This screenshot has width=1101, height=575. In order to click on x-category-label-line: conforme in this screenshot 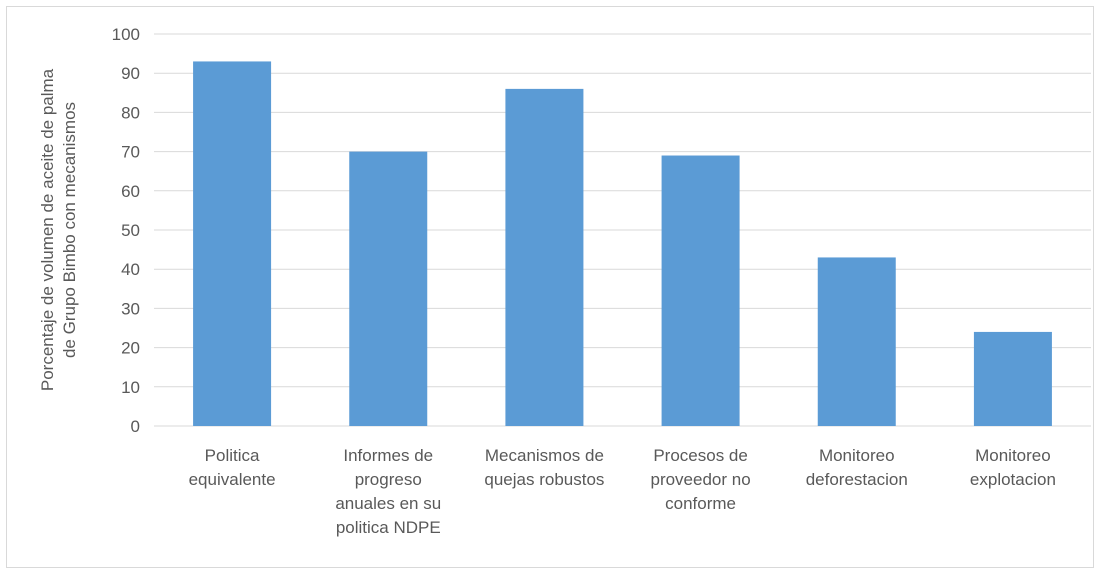, I will do `click(700, 503)`.